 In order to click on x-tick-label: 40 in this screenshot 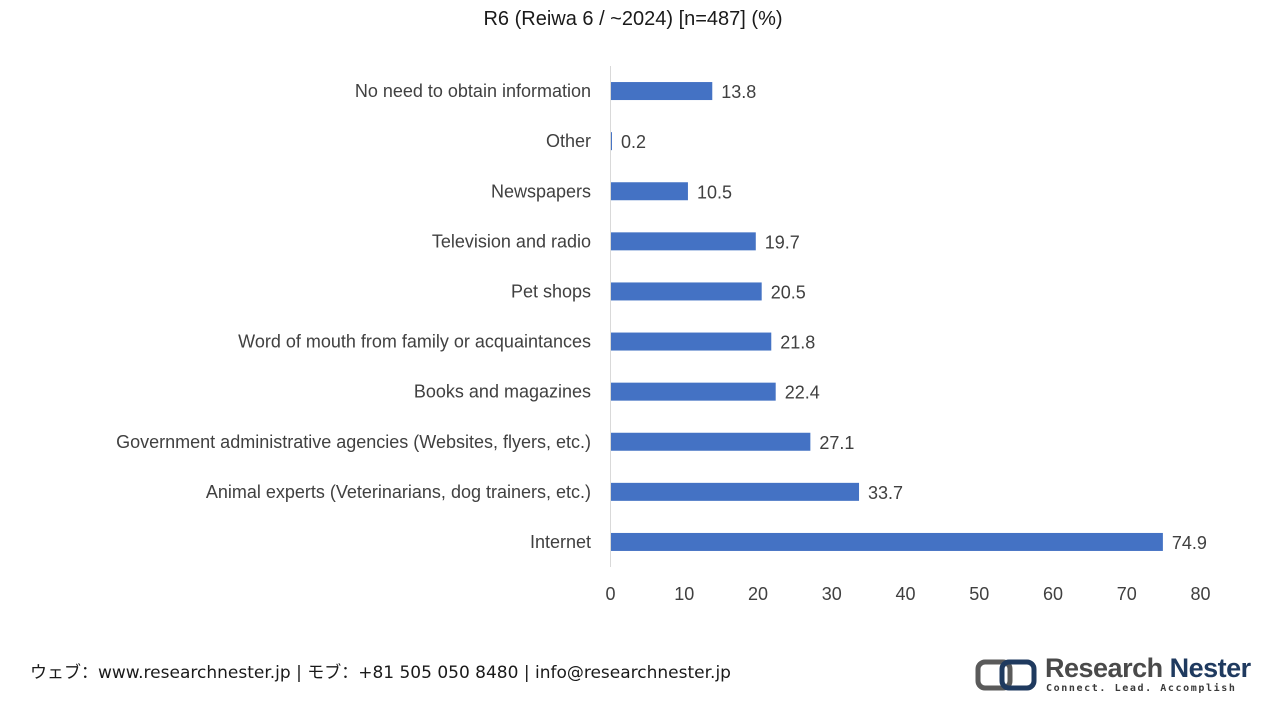, I will do `click(905, 594)`.